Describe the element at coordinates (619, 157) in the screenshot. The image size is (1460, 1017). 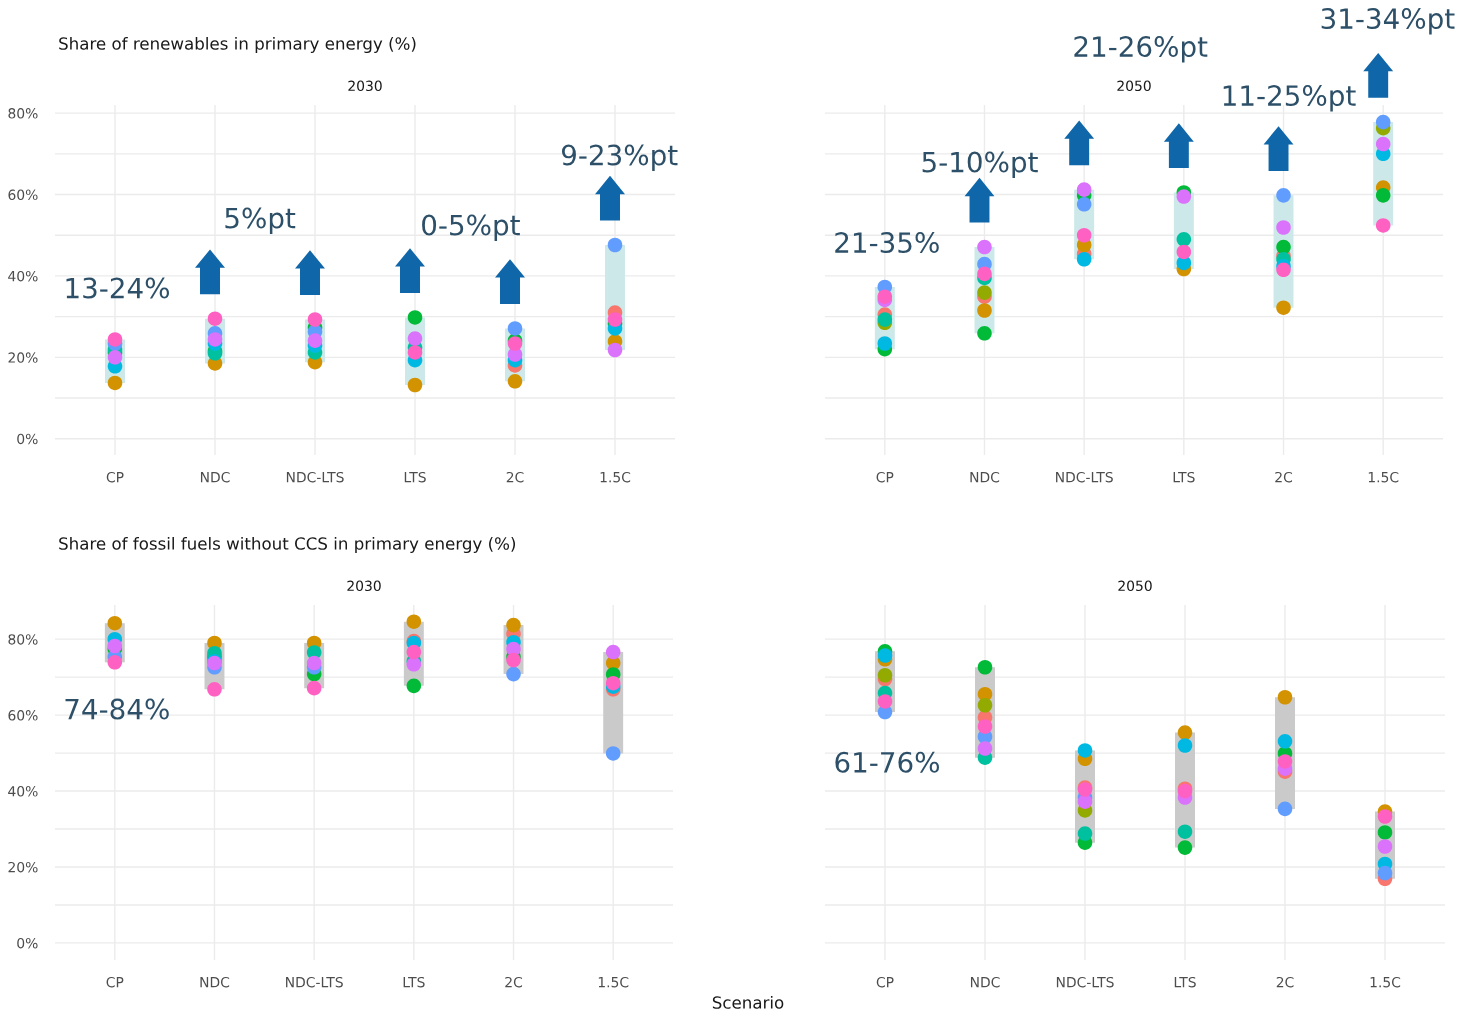
I see `annotation: 9-23%pt` at that location.